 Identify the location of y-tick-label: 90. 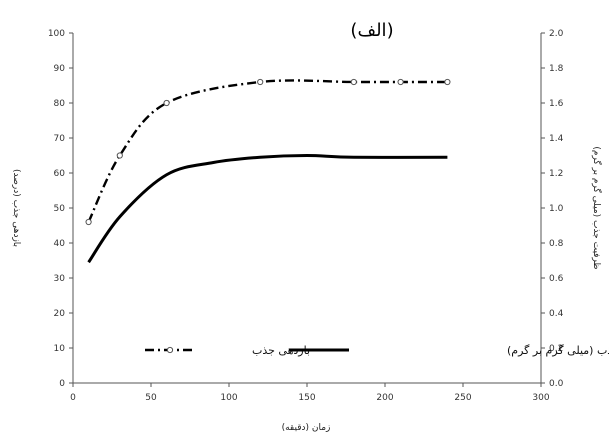
(60, 69).